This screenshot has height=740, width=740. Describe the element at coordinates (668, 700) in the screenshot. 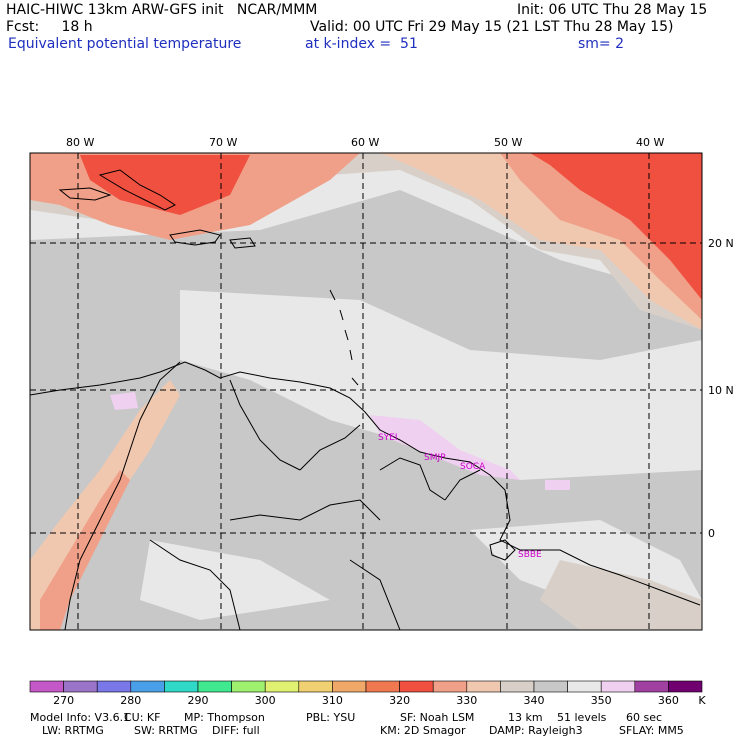

I see `colorbar-tick-label: 360` at that location.